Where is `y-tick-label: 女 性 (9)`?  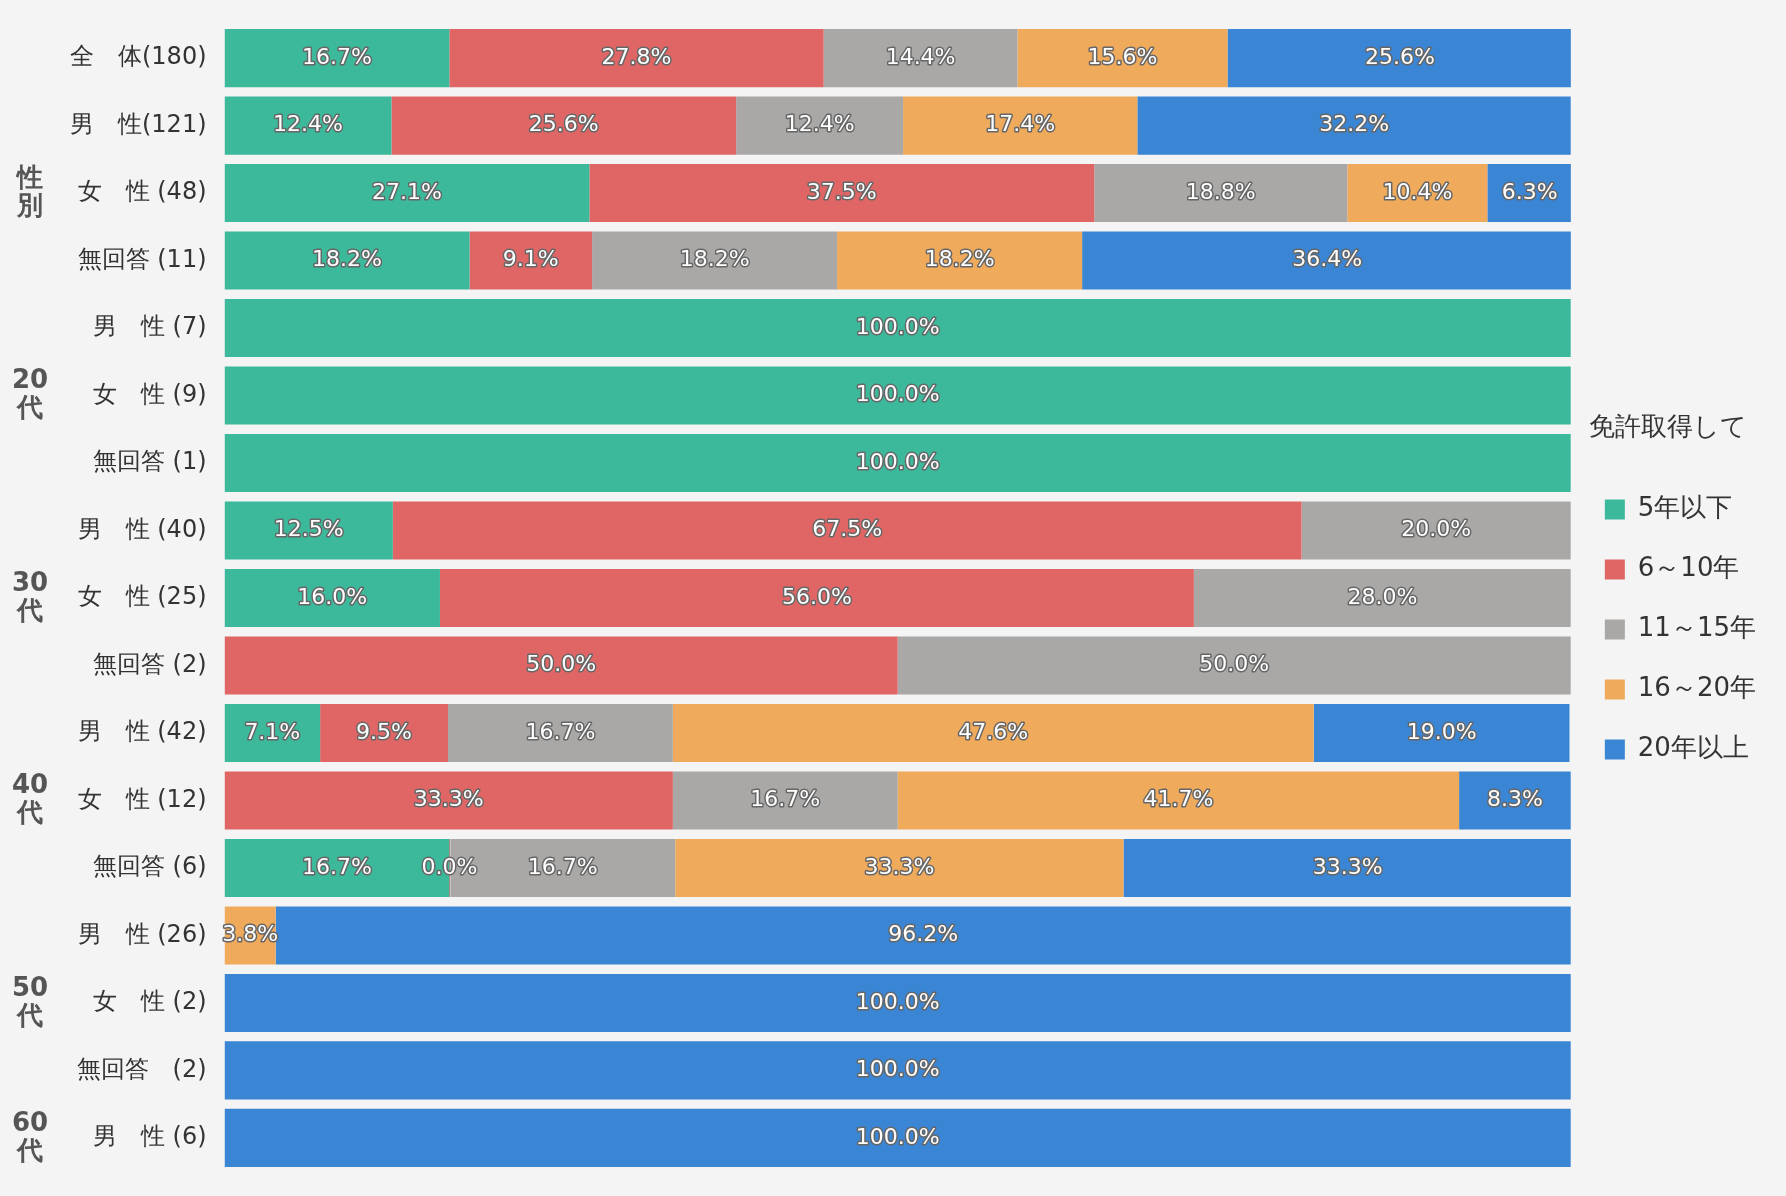 y-tick-label: 女 性 (9) is located at coordinates (149, 393).